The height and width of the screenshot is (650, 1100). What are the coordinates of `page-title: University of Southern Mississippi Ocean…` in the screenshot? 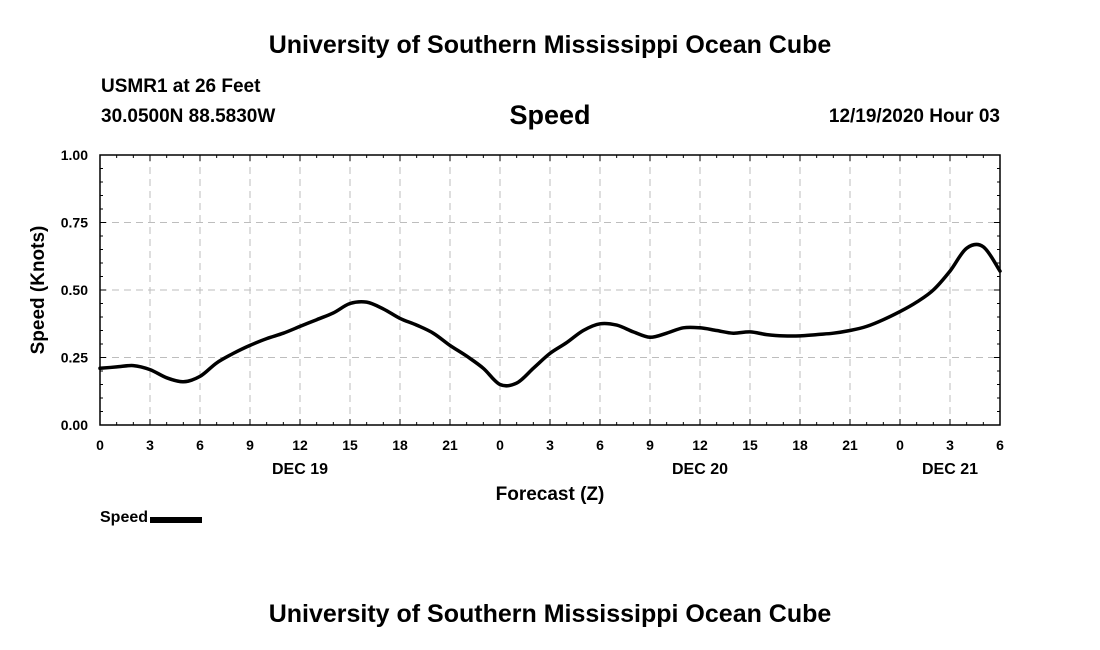 It's located at (550, 45).